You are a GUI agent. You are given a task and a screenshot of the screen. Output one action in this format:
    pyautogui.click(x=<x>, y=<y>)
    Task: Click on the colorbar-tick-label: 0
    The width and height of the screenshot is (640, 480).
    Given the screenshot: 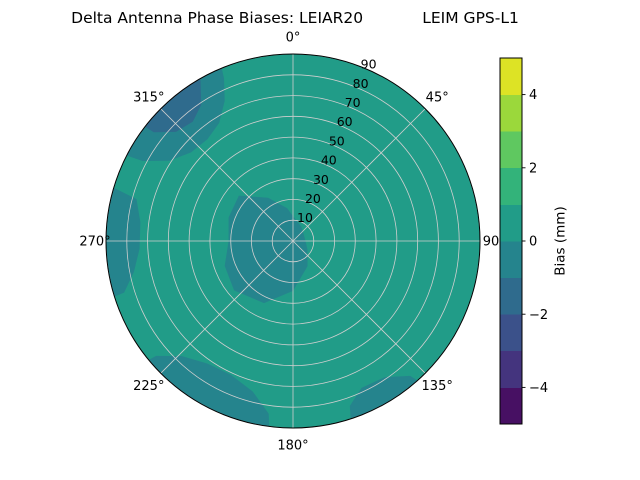 What is the action you would take?
    pyautogui.click(x=533, y=242)
    